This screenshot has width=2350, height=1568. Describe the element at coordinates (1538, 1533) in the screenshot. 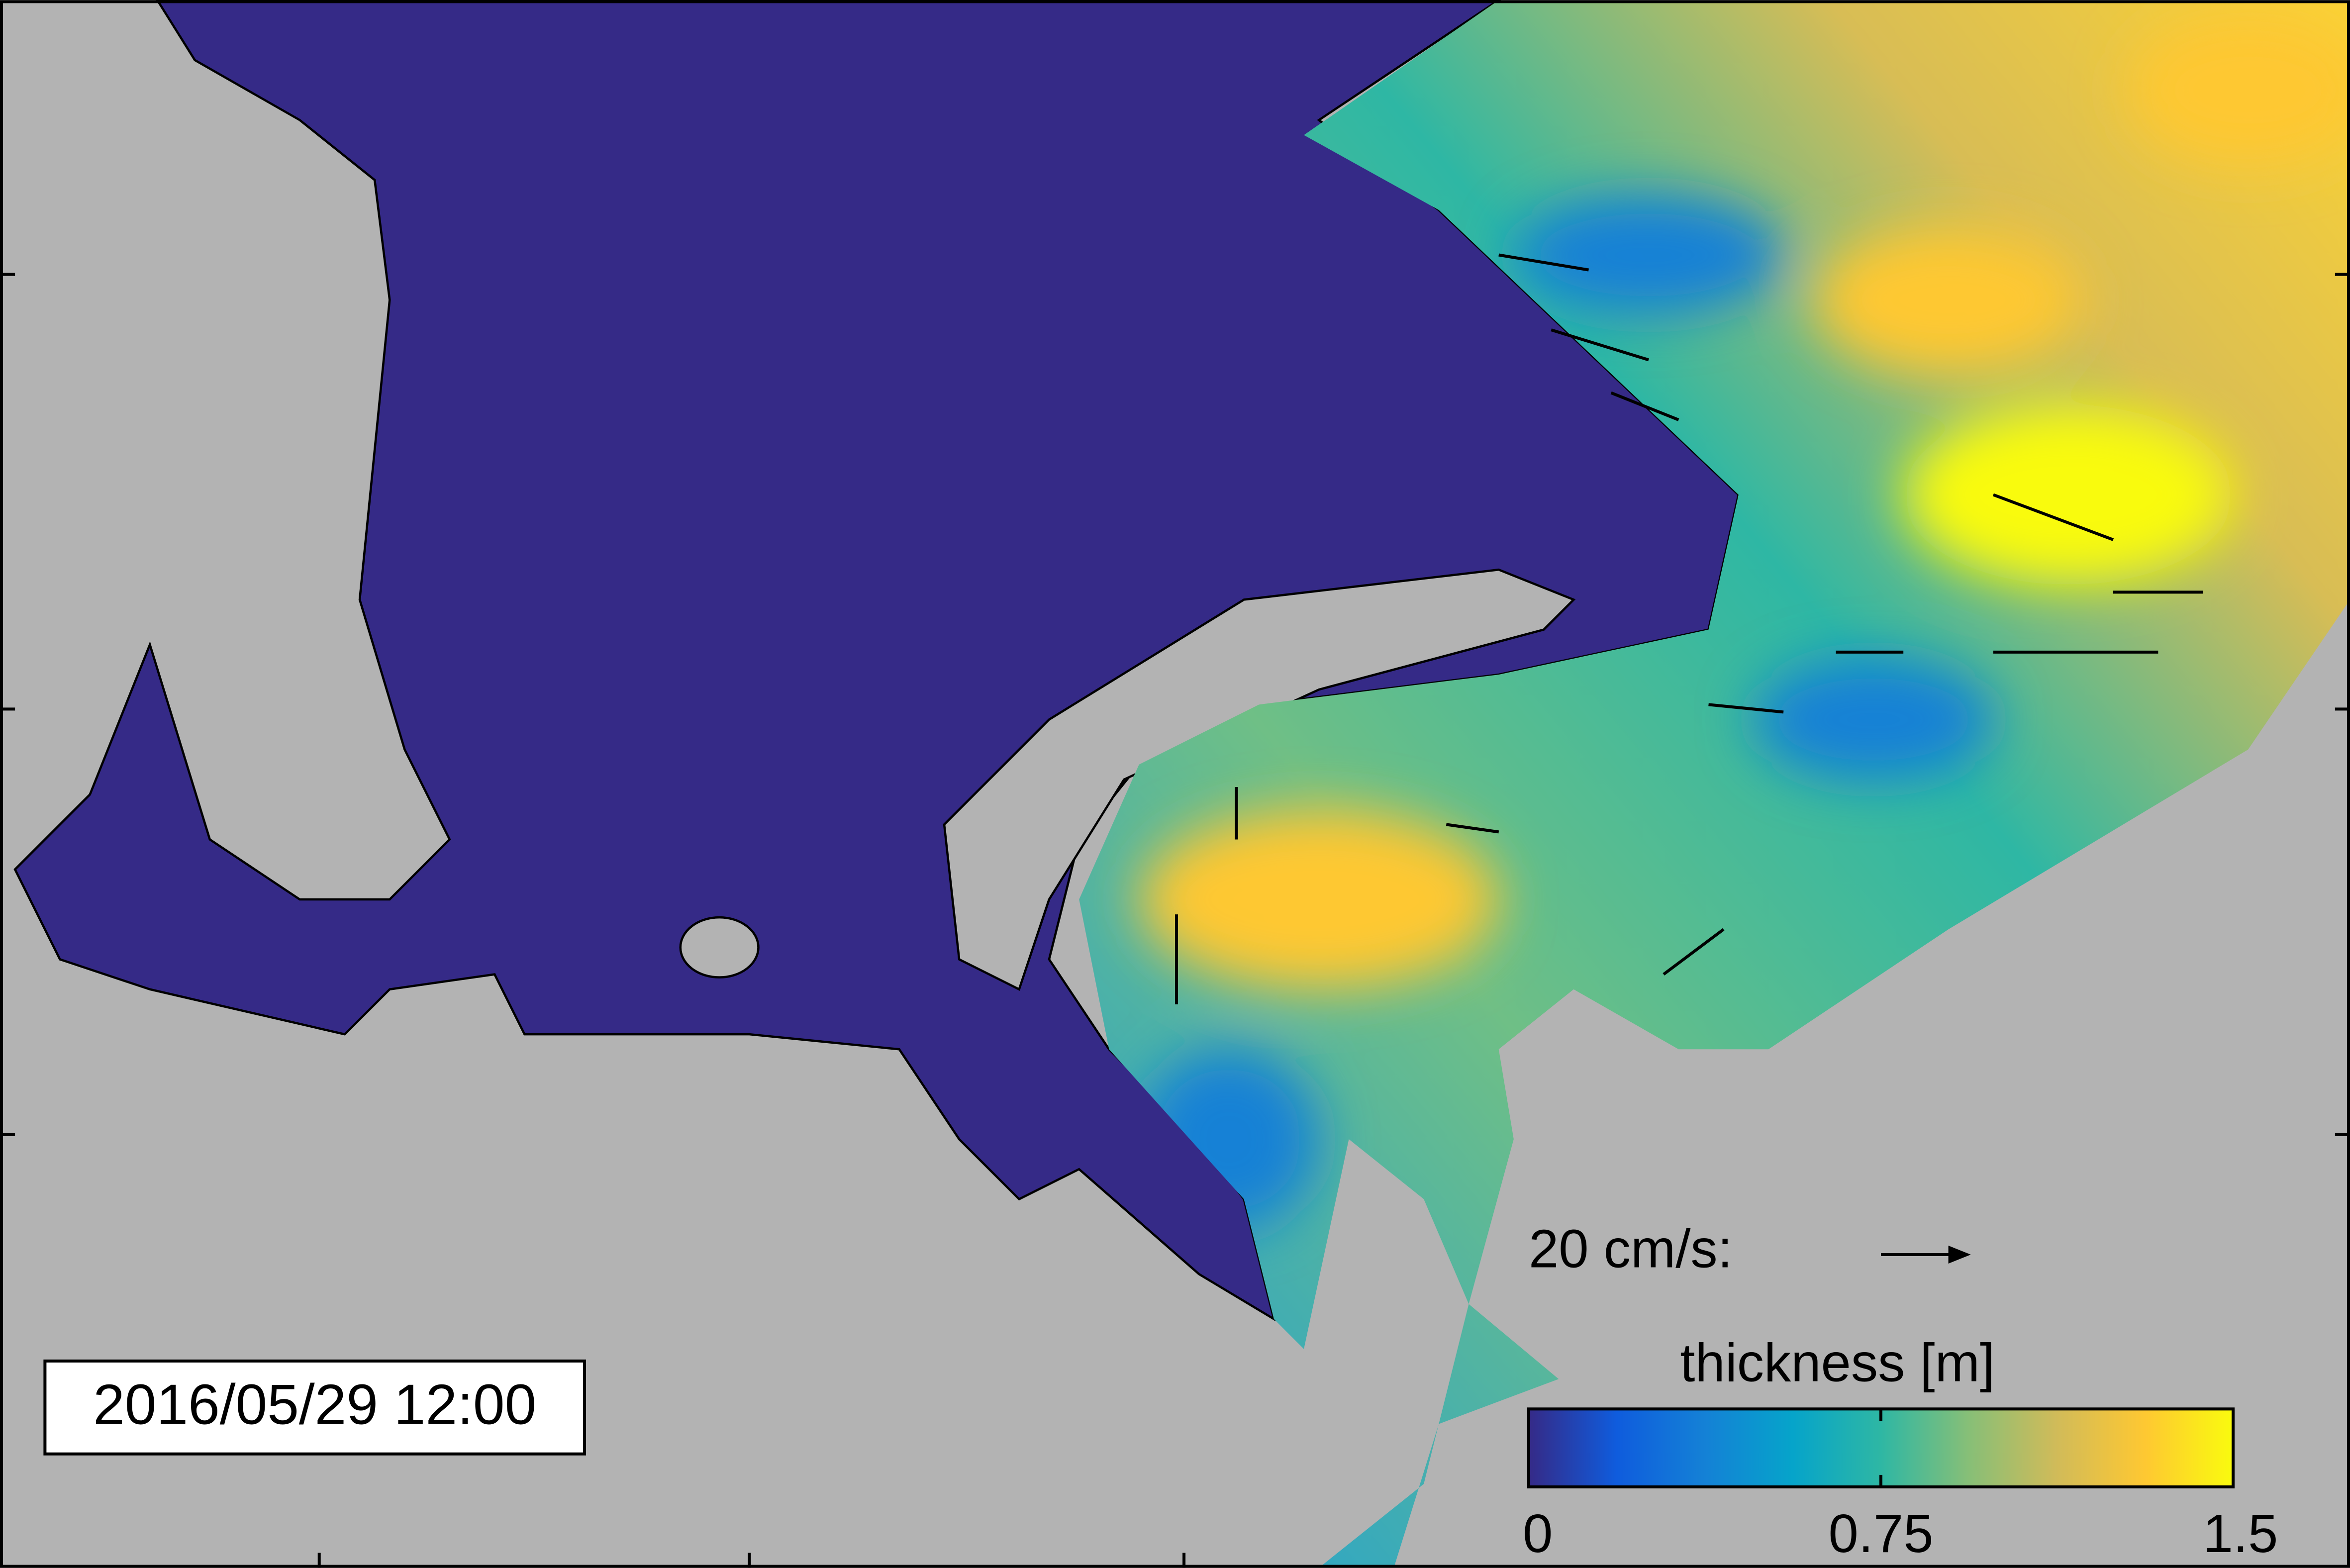

I see `colorbar-tick-label: 0` at that location.